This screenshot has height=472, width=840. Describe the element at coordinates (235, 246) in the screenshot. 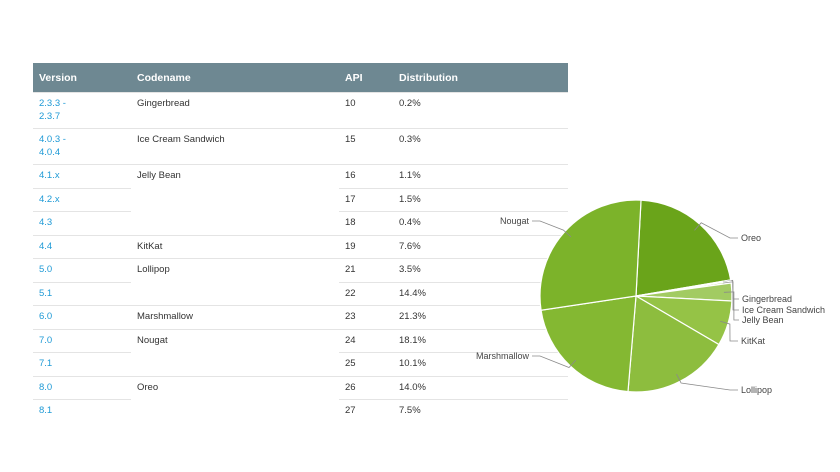

I see `codename-cell: KitKat` at that location.